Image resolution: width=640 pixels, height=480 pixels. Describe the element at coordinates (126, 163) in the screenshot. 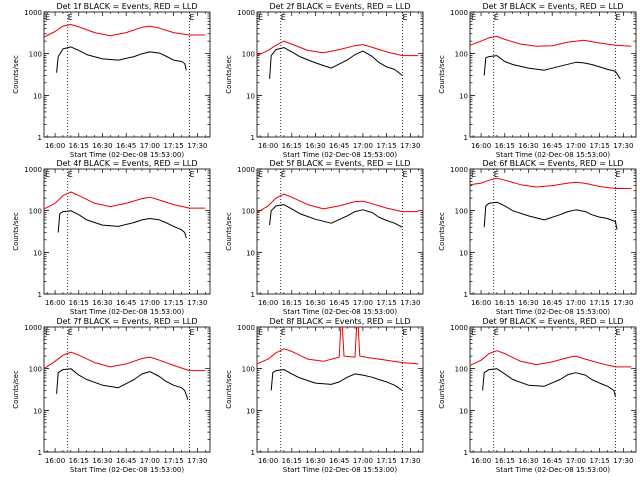

I see `panel-title: Det 4f BLACK = Events, RED = LLD` at that location.